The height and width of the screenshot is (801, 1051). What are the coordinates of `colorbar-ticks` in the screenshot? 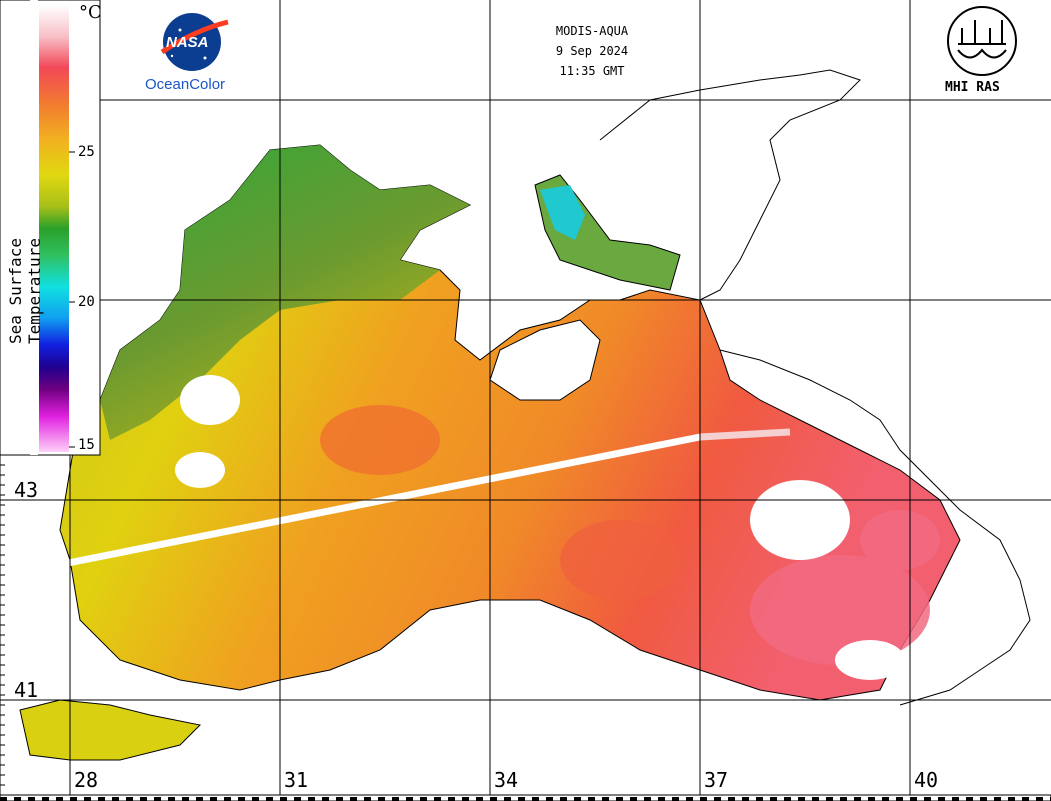 It's located at (72, 299).